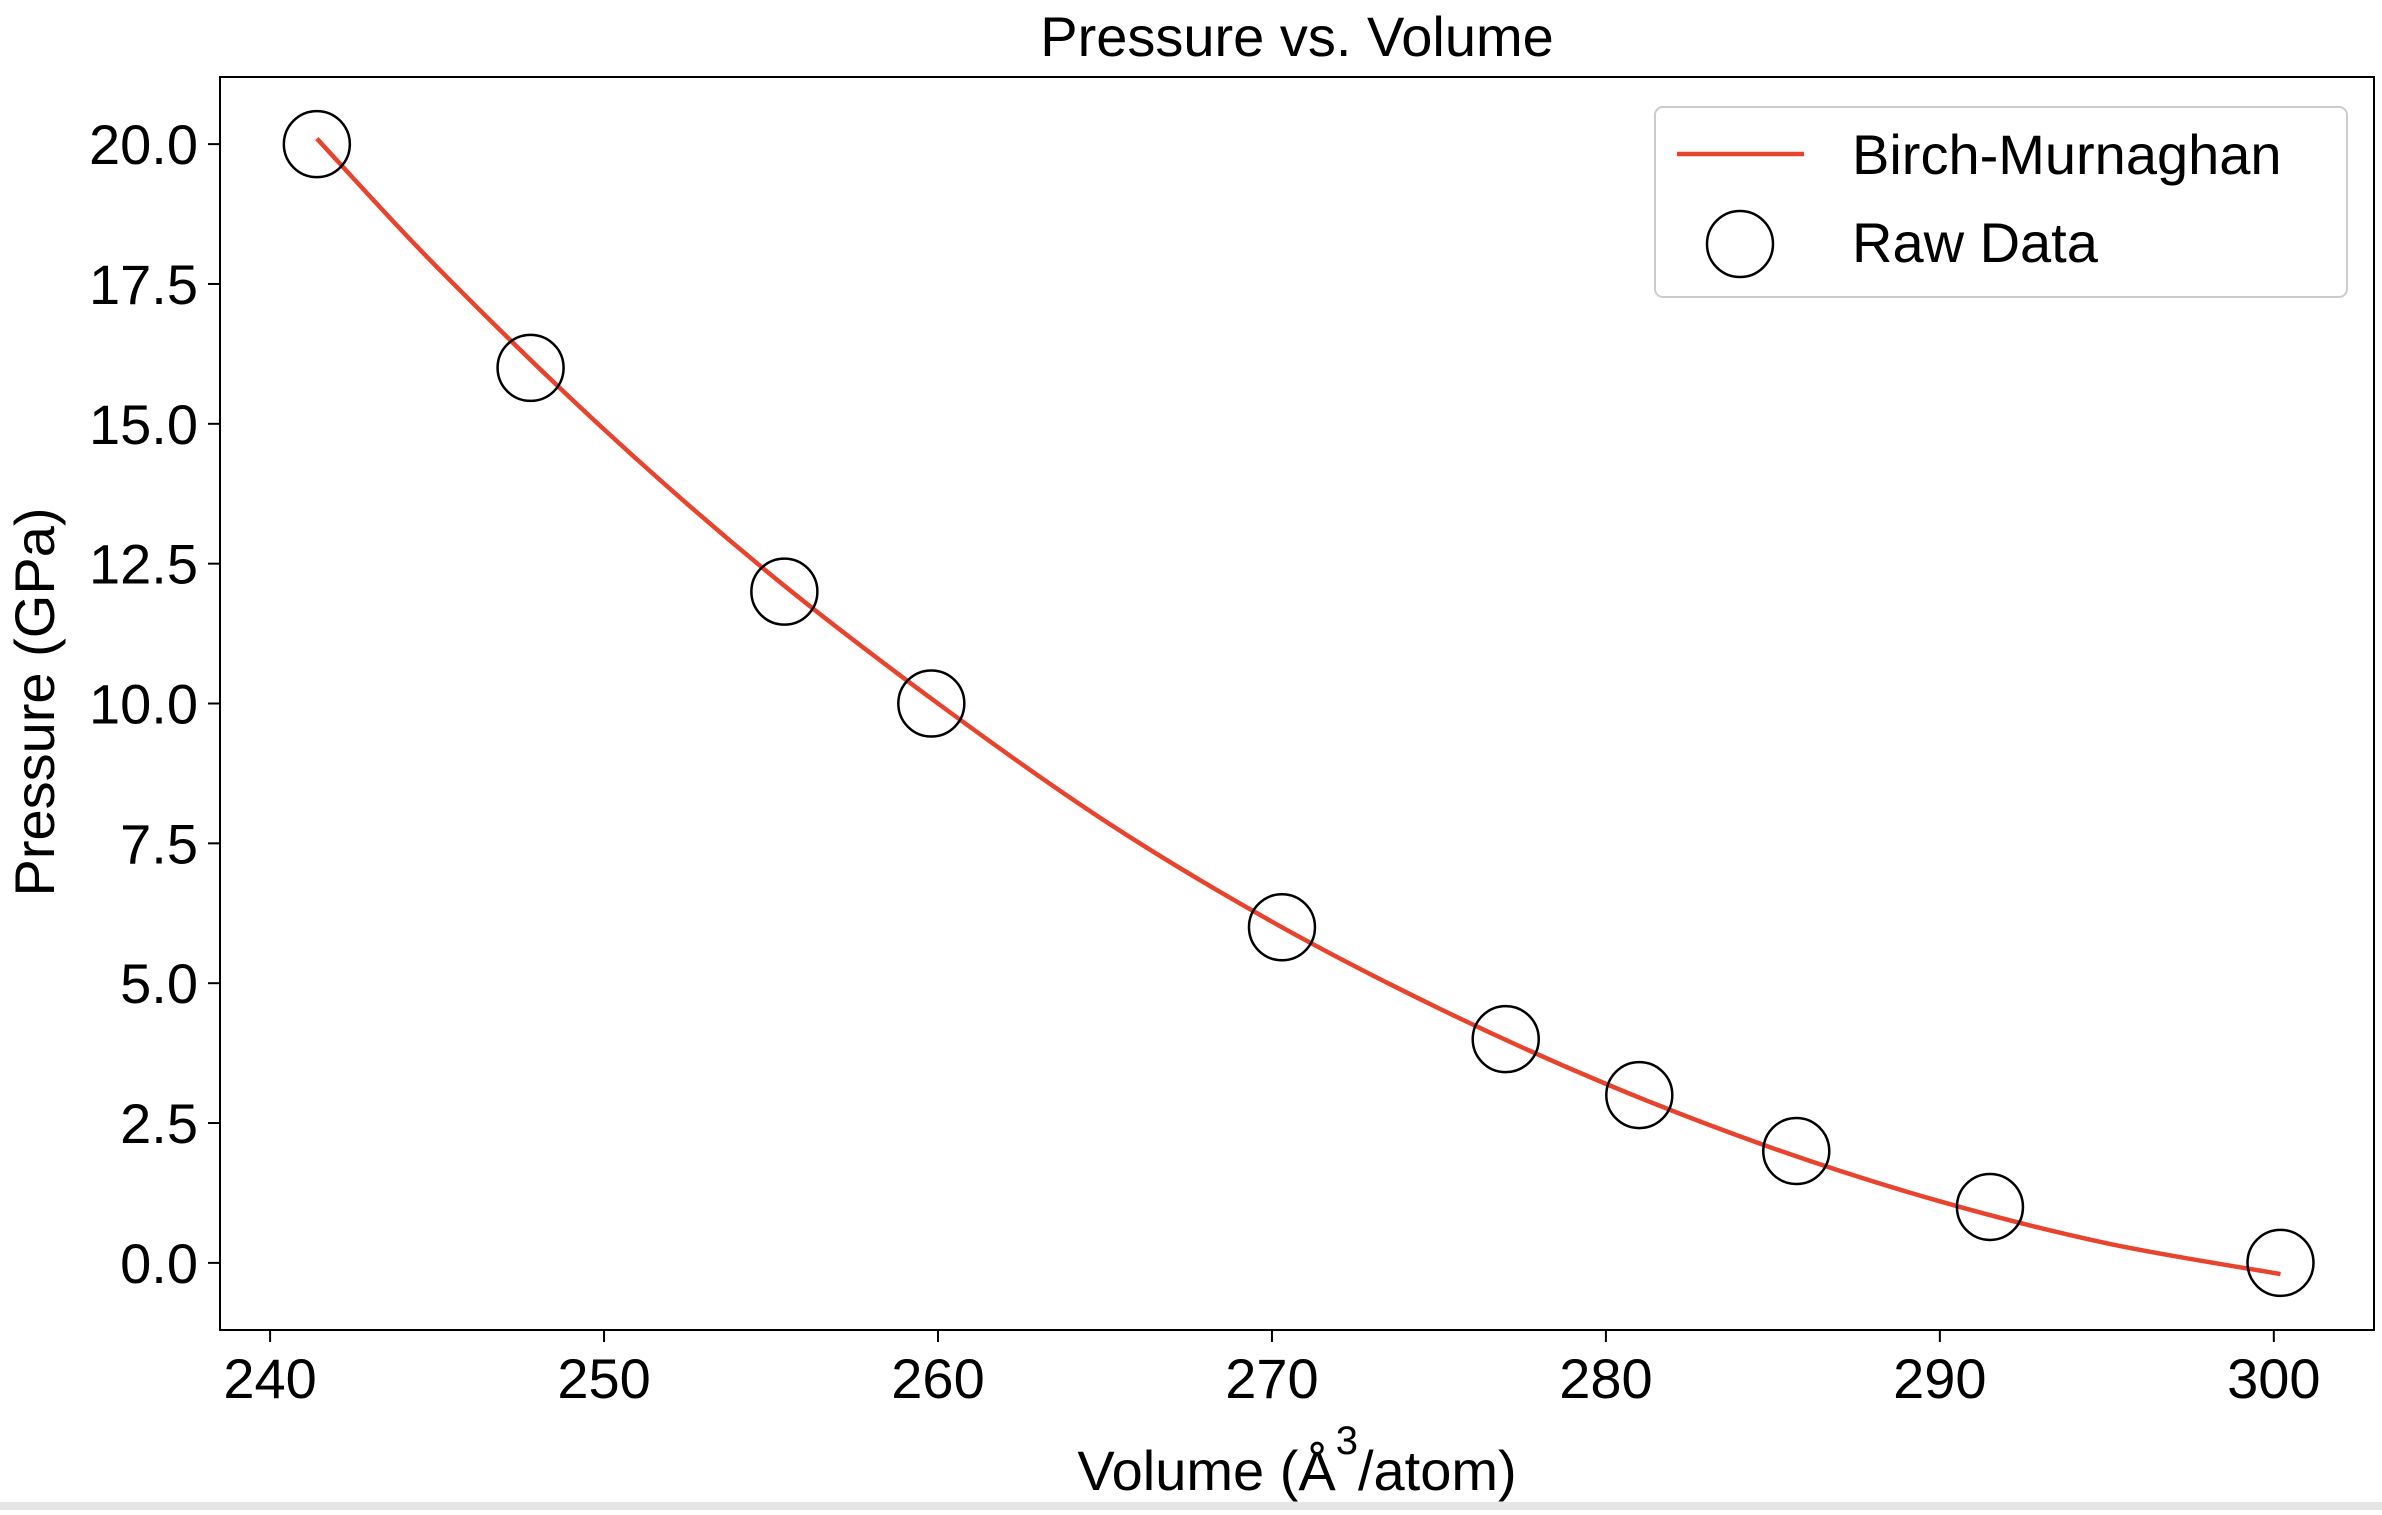 The width and height of the screenshot is (2382, 1515). What do you see at coordinates (1297, 36) in the screenshot?
I see `chart-title: Pressure vs. Volume` at bounding box center [1297, 36].